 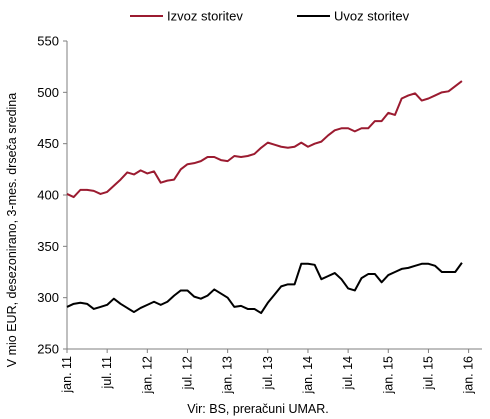 What do you see at coordinates (257, 409) in the screenshot?
I see `source-note: Vir: BS, preračuni UMAR.` at bounding box center [257, 409].